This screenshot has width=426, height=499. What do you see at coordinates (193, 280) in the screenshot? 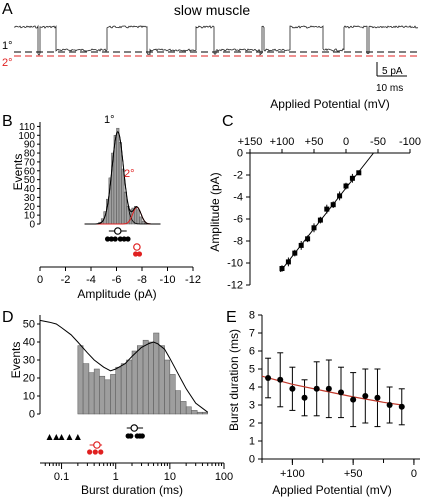
I see `x-tick-label: -12` at bounding box center [193, 280].